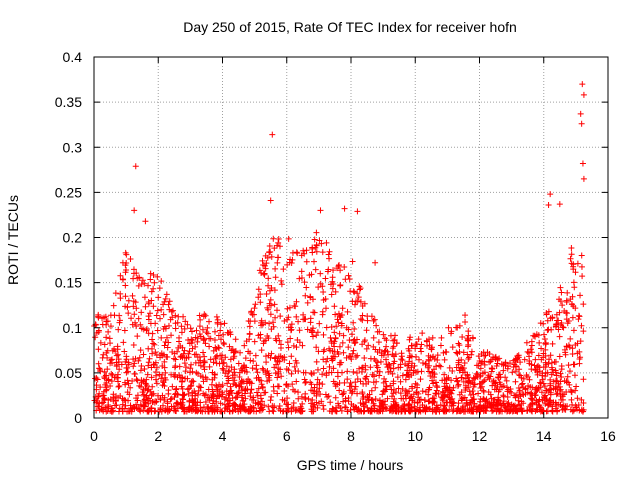 The image size is (640, 480). I want to click on x-tick-label: 0, so click(94, 436).